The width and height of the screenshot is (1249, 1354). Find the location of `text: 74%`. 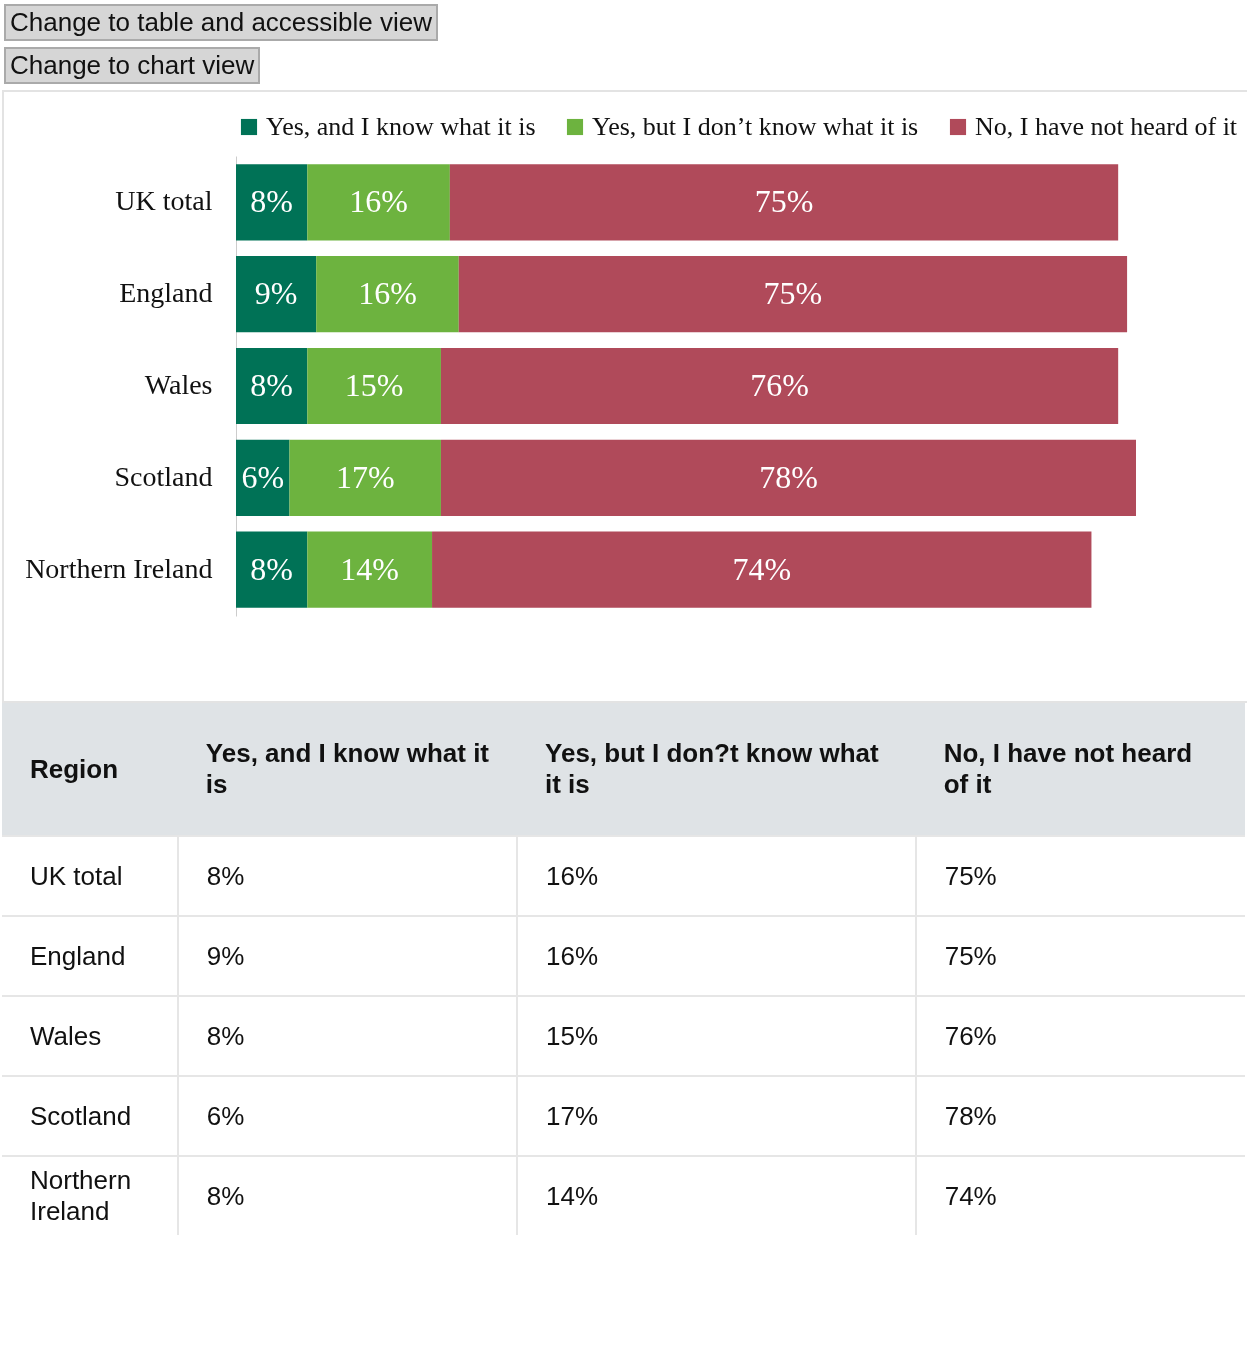

text: 74% is located at coordinates (970, 1195).